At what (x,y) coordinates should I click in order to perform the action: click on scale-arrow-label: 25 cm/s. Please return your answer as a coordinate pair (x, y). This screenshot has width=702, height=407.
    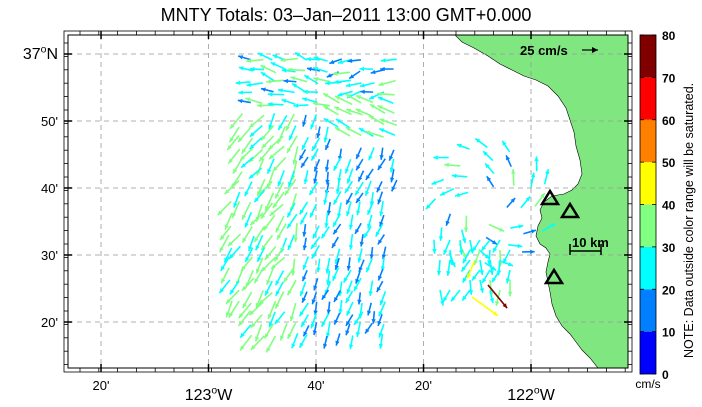
    Looking at the image, I should click on (544, 50).